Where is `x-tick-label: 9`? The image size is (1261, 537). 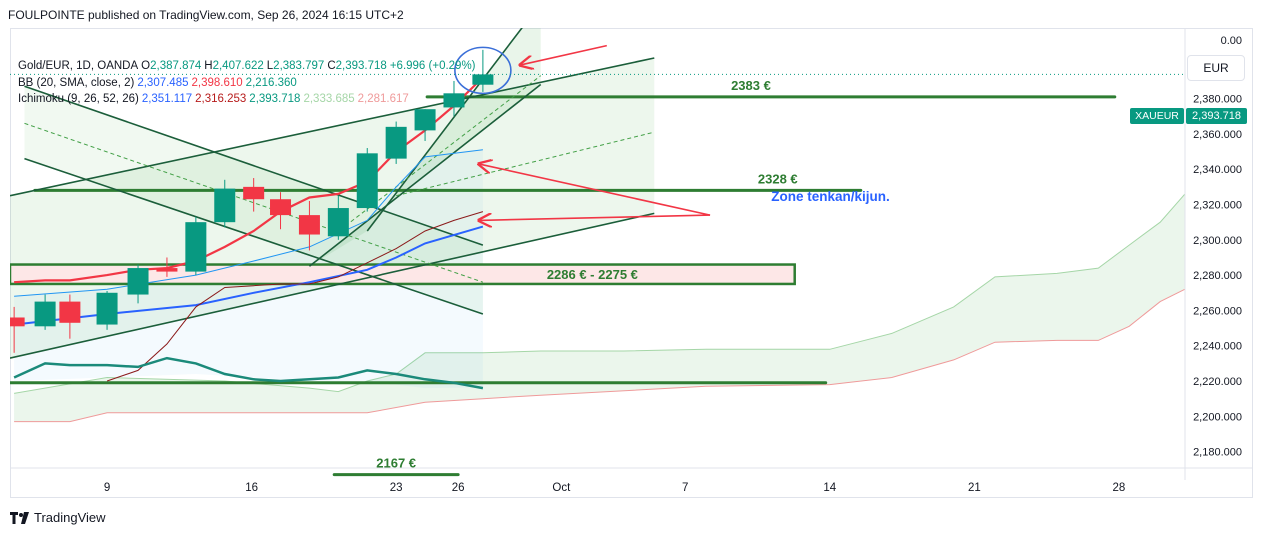 x-tick-label: 9 is located at coordinates (107, 488).